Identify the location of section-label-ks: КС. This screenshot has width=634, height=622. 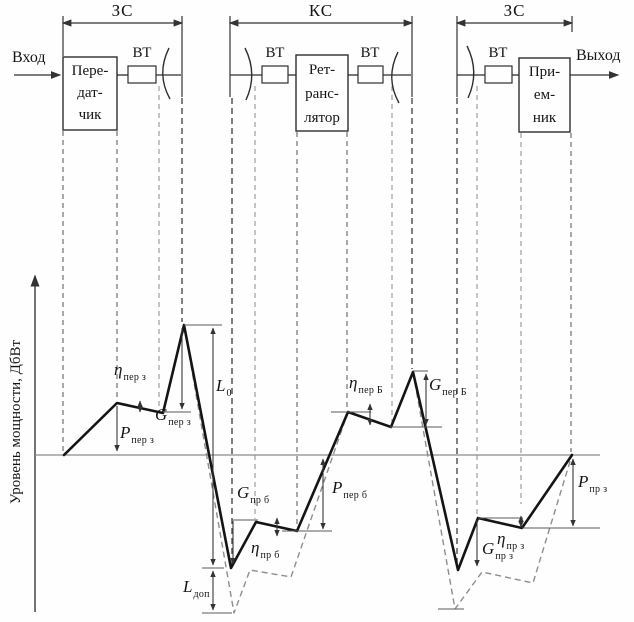
(321, 10).